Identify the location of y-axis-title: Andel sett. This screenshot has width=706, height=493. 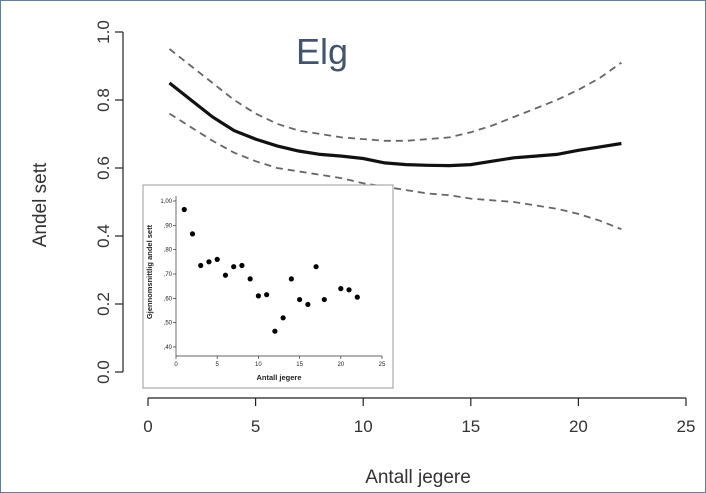
(40, 204).